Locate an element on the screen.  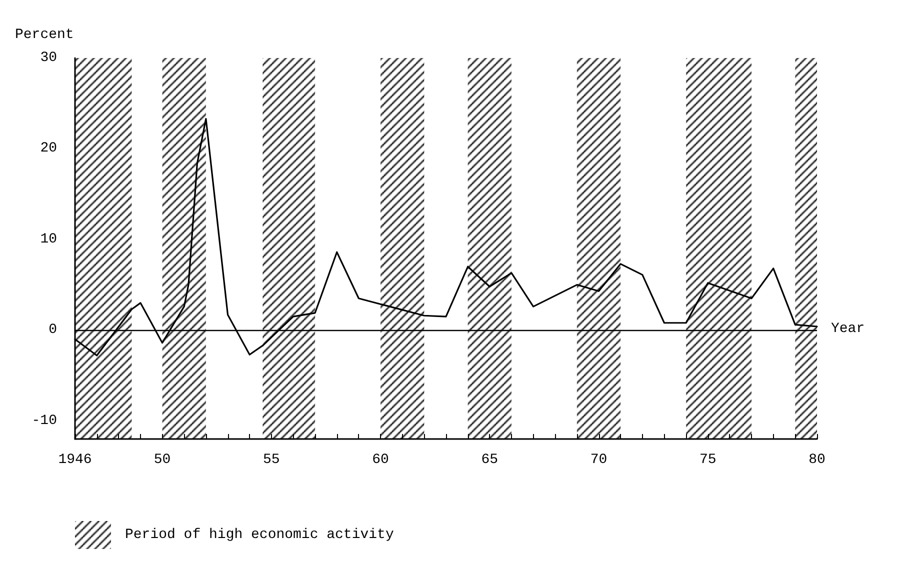
x-tick-label: 70 is located at coordinates (599, 460).